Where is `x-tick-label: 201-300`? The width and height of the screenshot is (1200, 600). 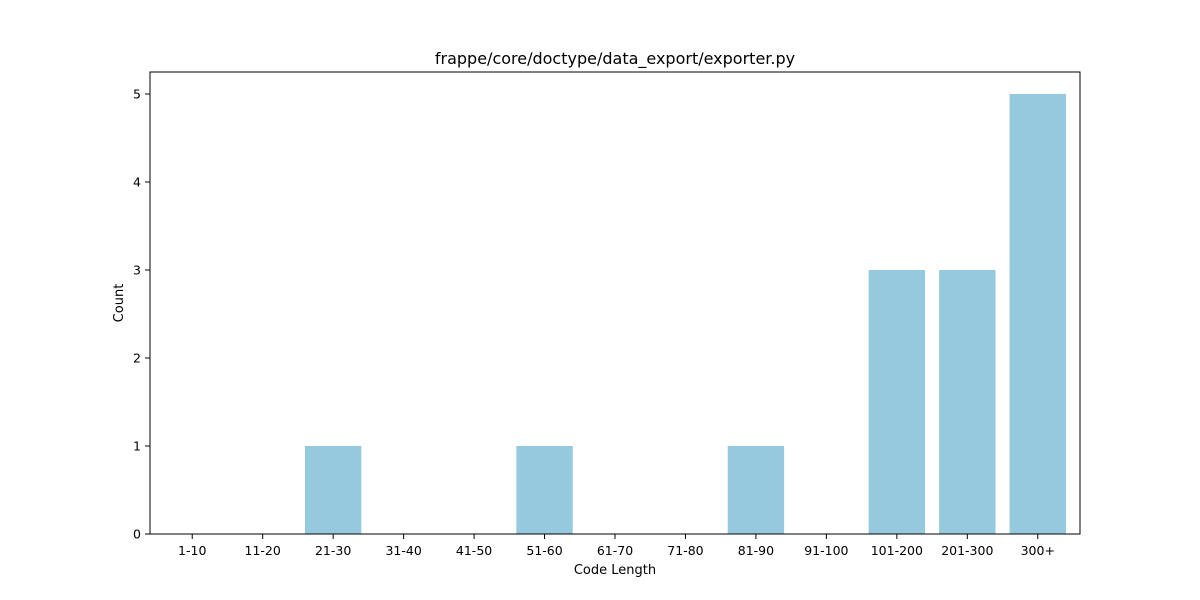 x-tick-label: 201-300 is located at coordinates (967, 550).